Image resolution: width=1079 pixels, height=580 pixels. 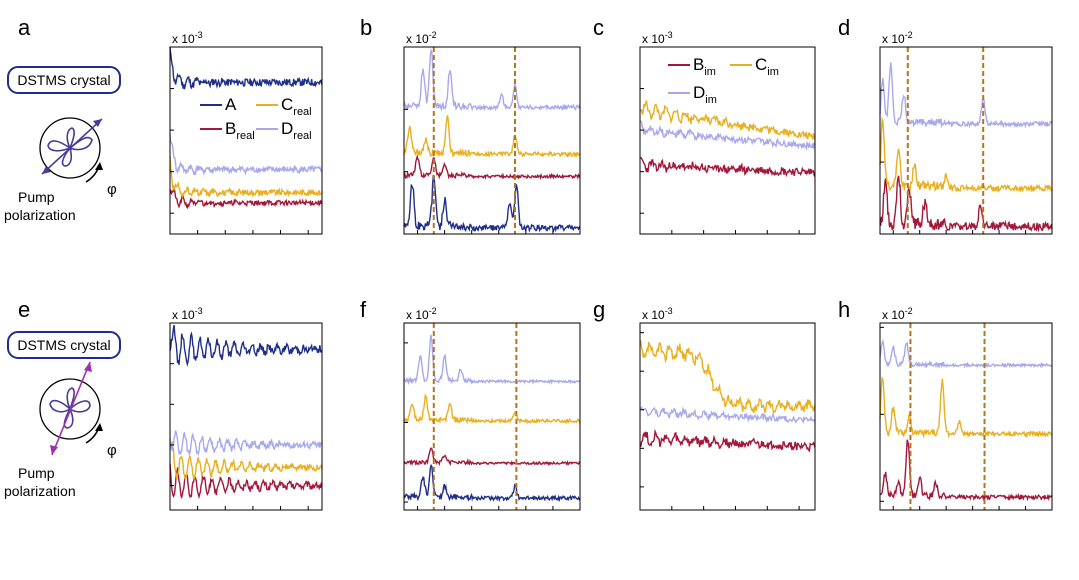 I want to click on panel-letter-g: g, so click(x=599, y=309).